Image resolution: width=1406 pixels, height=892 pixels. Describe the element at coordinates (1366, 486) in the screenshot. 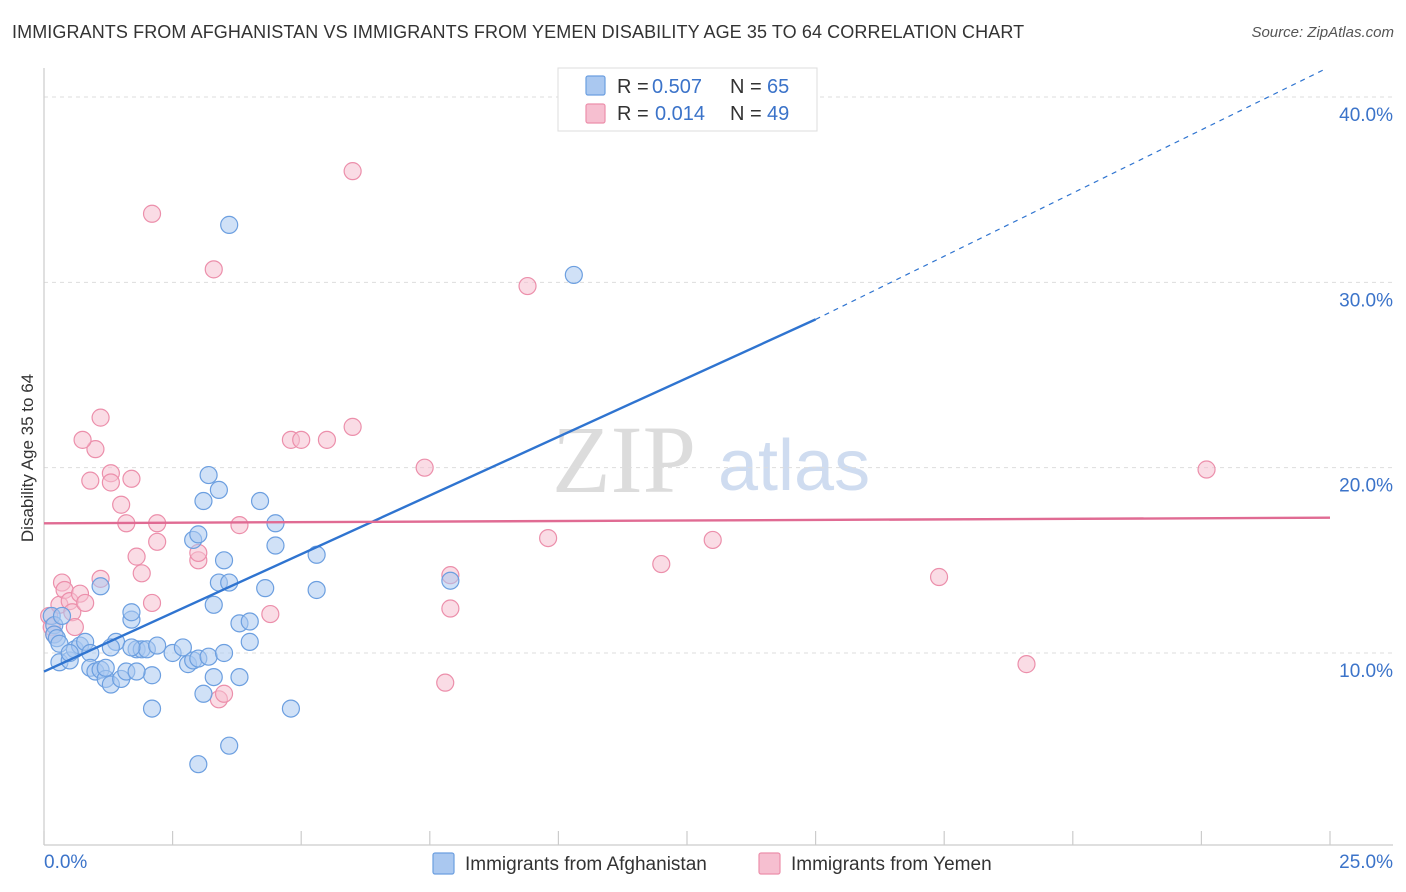

I see `y-tick-label: 20.0%` at that location.